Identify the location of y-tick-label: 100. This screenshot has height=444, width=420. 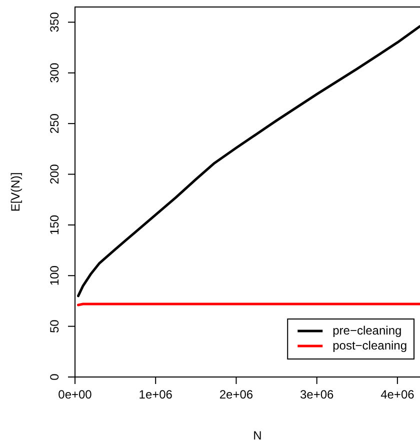
(54, 275).